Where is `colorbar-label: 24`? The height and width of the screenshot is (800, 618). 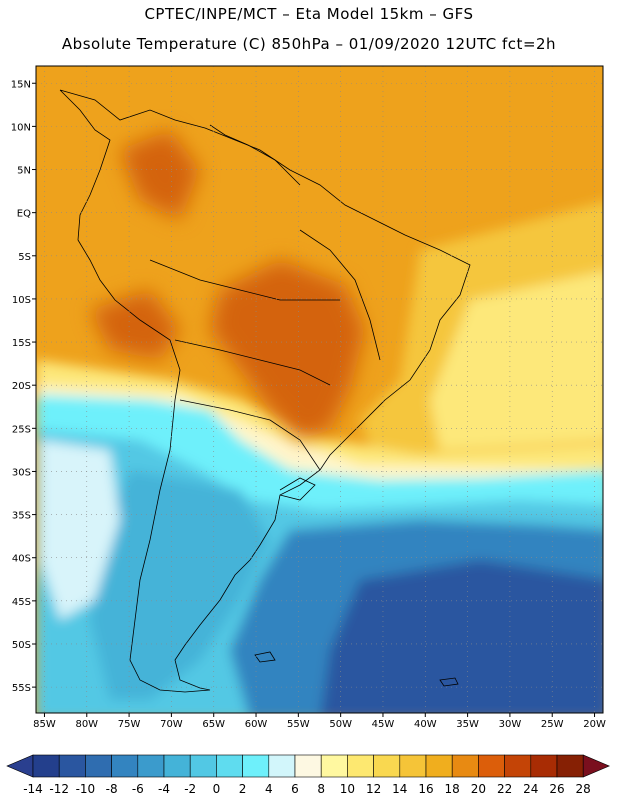 colorbar-label: 24 is located at coordinates (530, 789).